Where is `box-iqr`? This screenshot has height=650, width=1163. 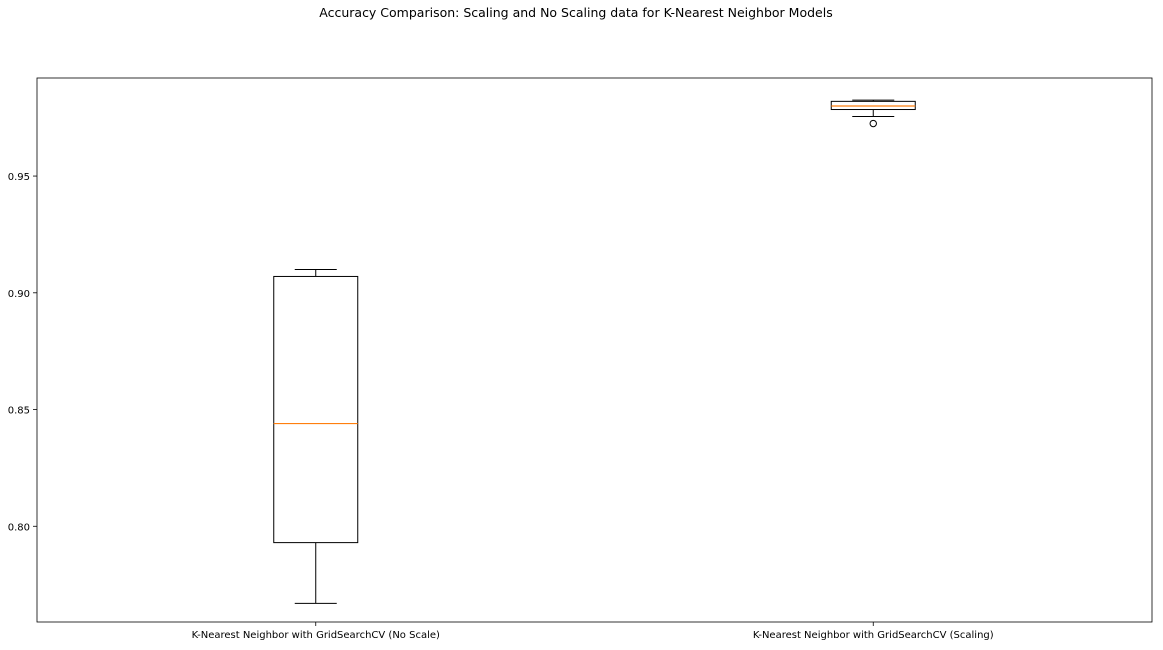
box-iqr is located at coordinates (316, 409).